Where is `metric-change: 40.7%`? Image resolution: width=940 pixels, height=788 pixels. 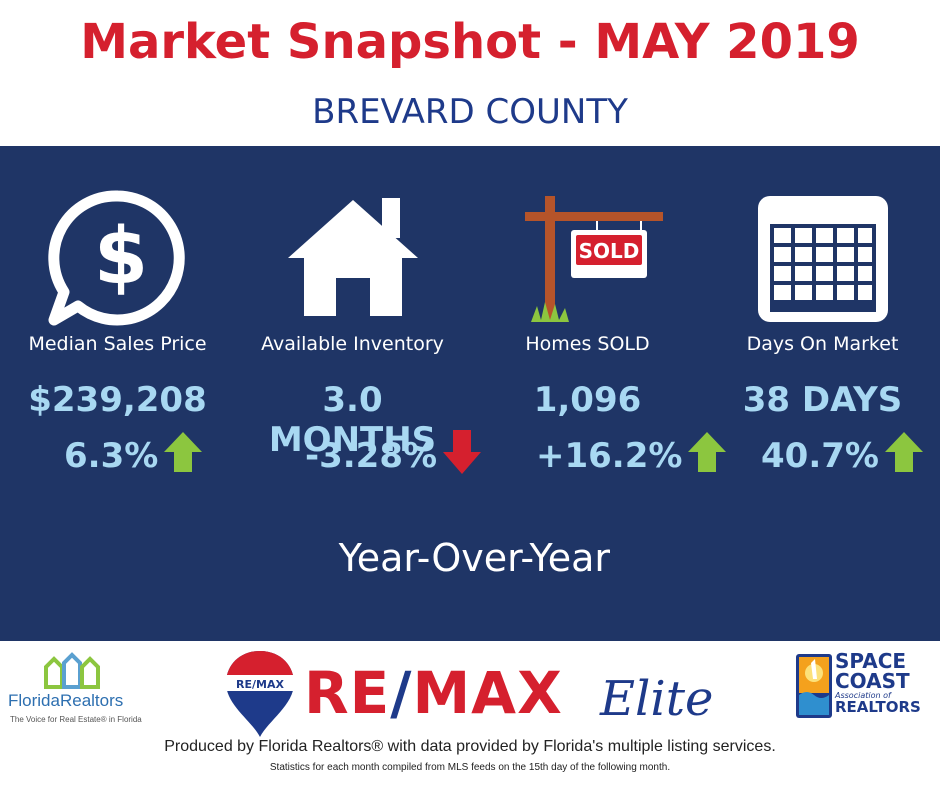
metric-change: 40.7% is located at coordinates (843, 456).